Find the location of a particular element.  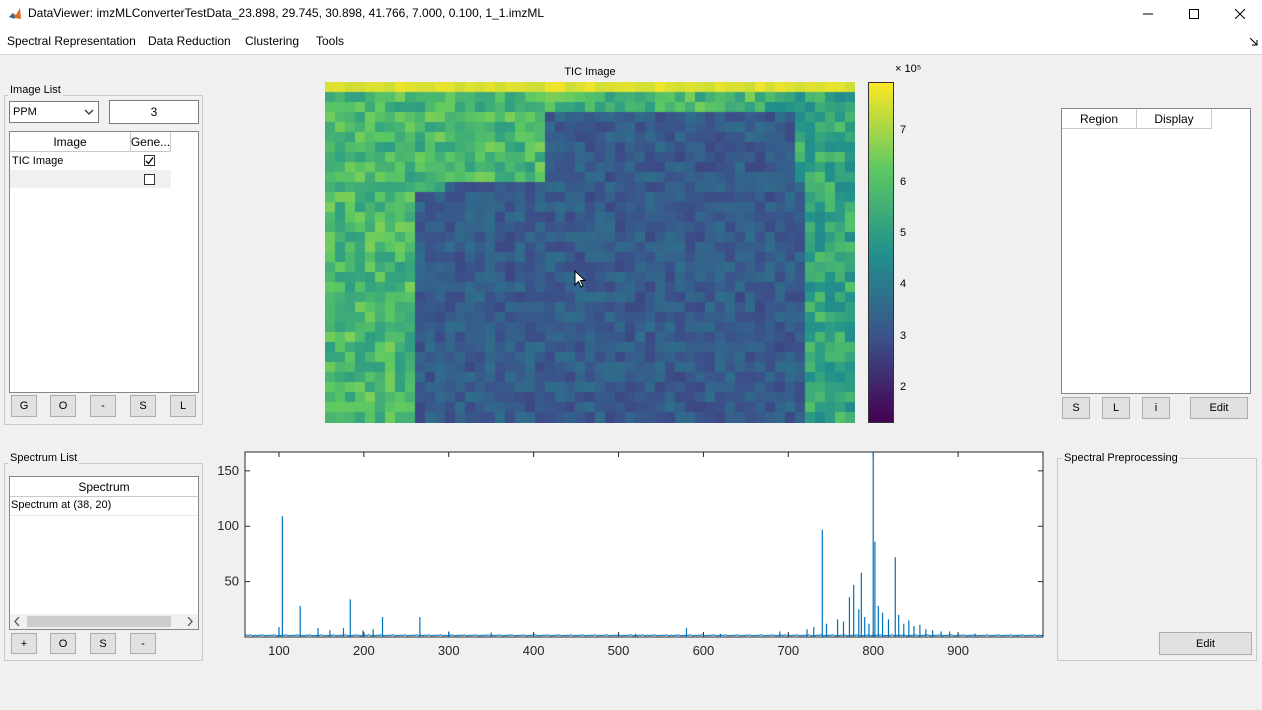

column-header-display: Display is located at coordinates (1174, 119).